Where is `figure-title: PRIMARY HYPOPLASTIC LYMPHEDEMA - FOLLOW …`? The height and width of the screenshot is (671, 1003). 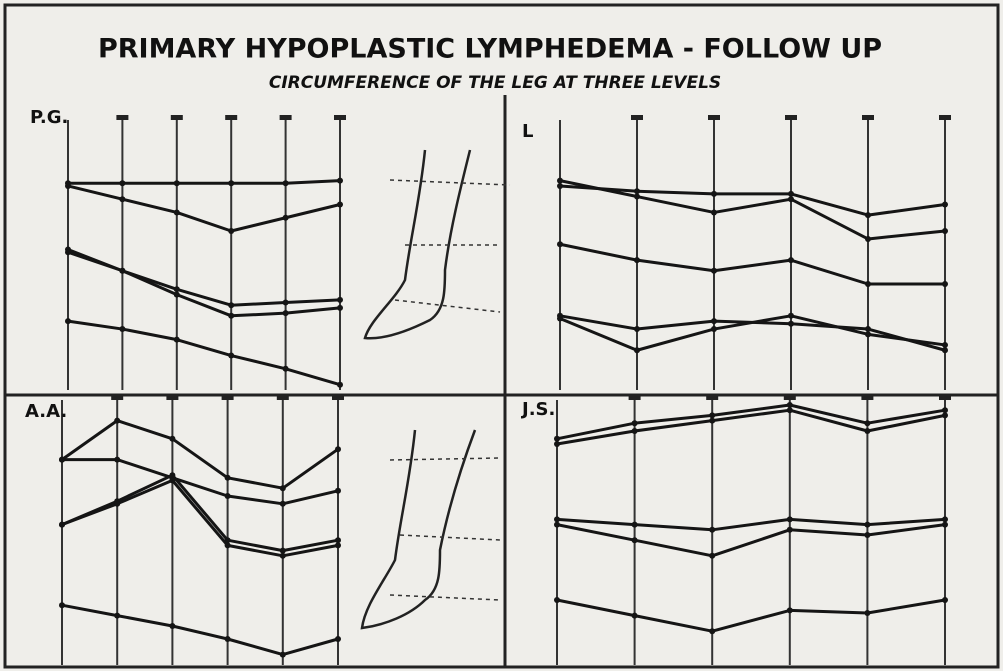
figure-title: PRIMARY HYPOPLASTIC LYMPHEDEMA - FOLLOW … is located at coordinates (490, 49).